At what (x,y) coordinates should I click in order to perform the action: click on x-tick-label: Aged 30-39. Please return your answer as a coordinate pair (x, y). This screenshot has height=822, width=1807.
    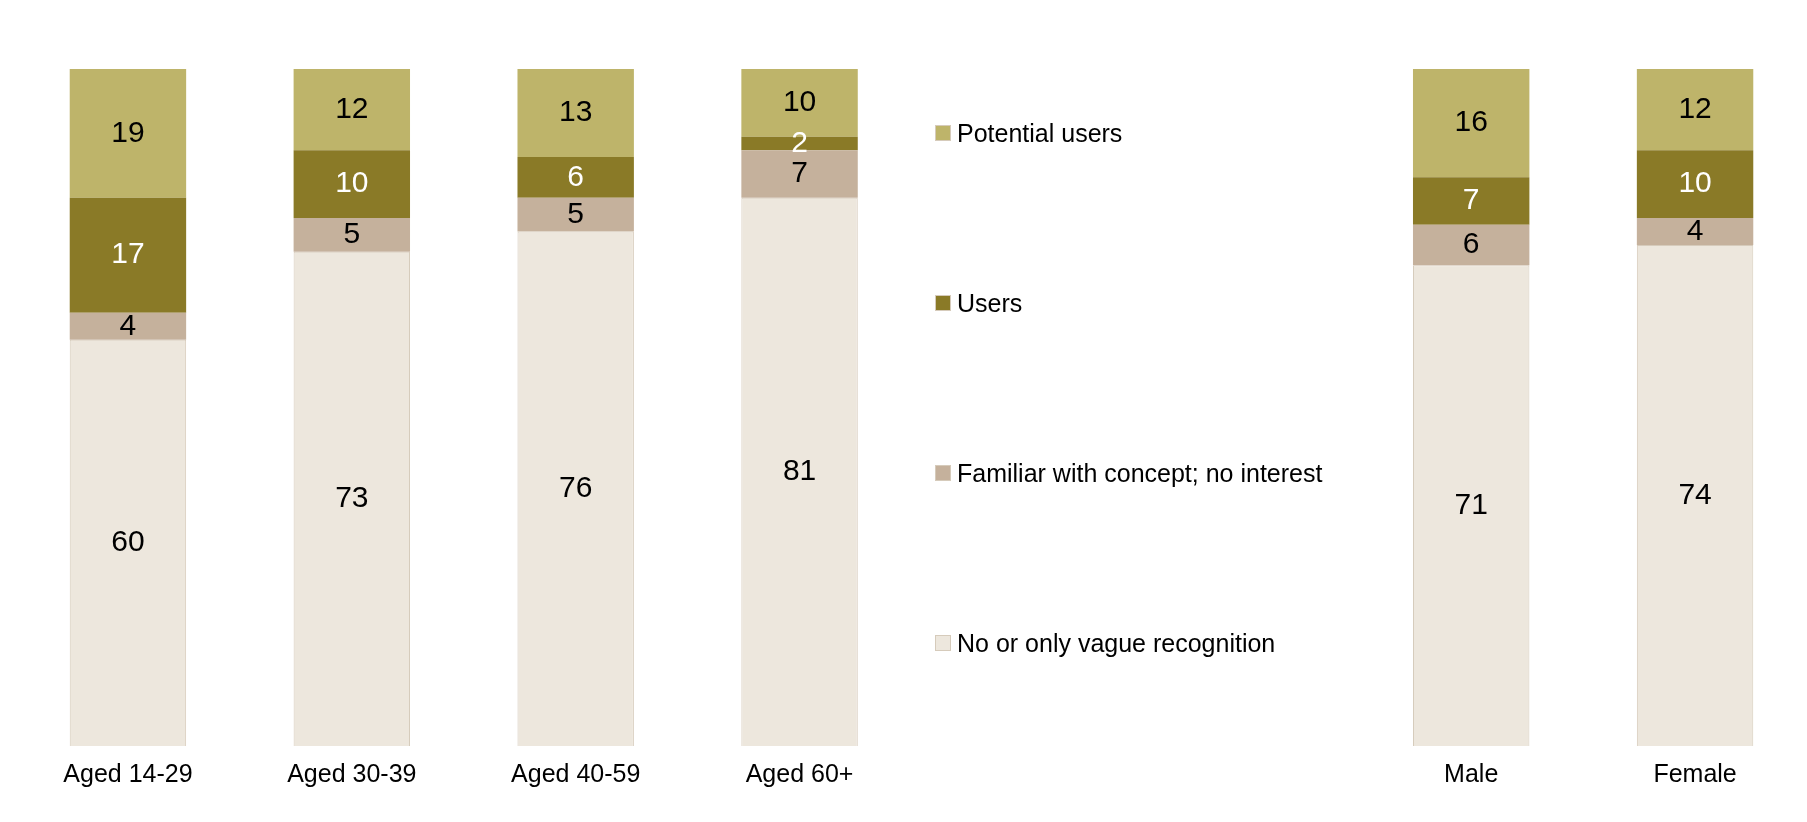
    Looking at the image, I should click on (352, 772).